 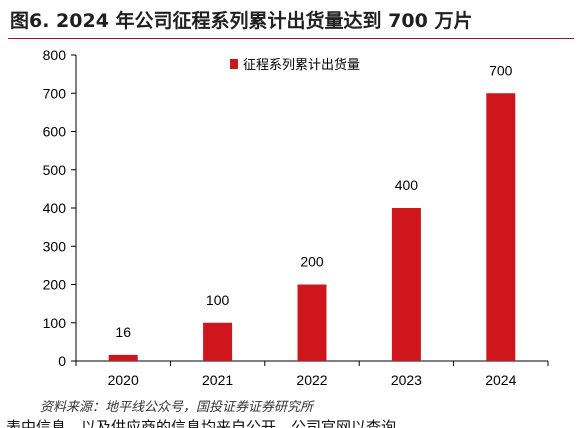 I want to click on bar-2024, so click(x=501, y=227).